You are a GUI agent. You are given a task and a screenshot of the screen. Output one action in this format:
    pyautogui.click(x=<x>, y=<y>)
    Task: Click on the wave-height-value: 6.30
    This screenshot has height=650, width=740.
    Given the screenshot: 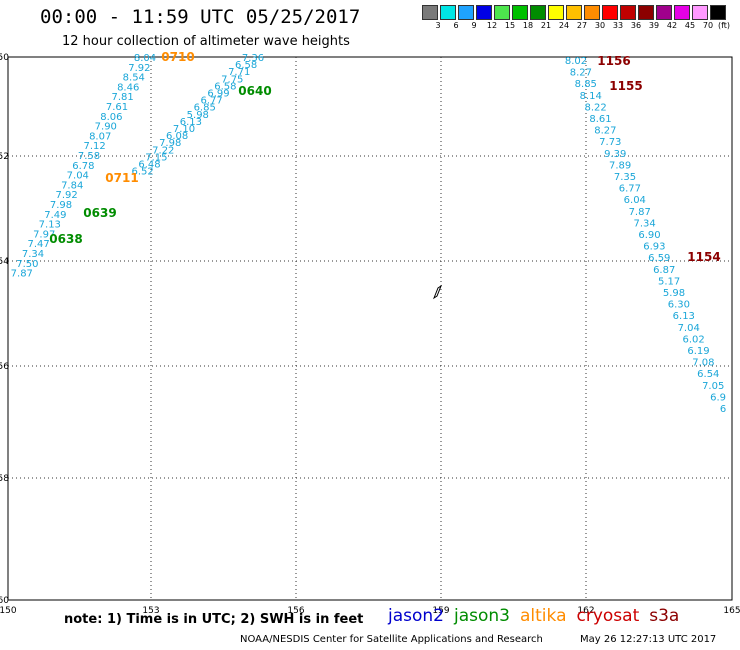 What is the action you would take?
    pyautogui.click(x=679, y=305)
    